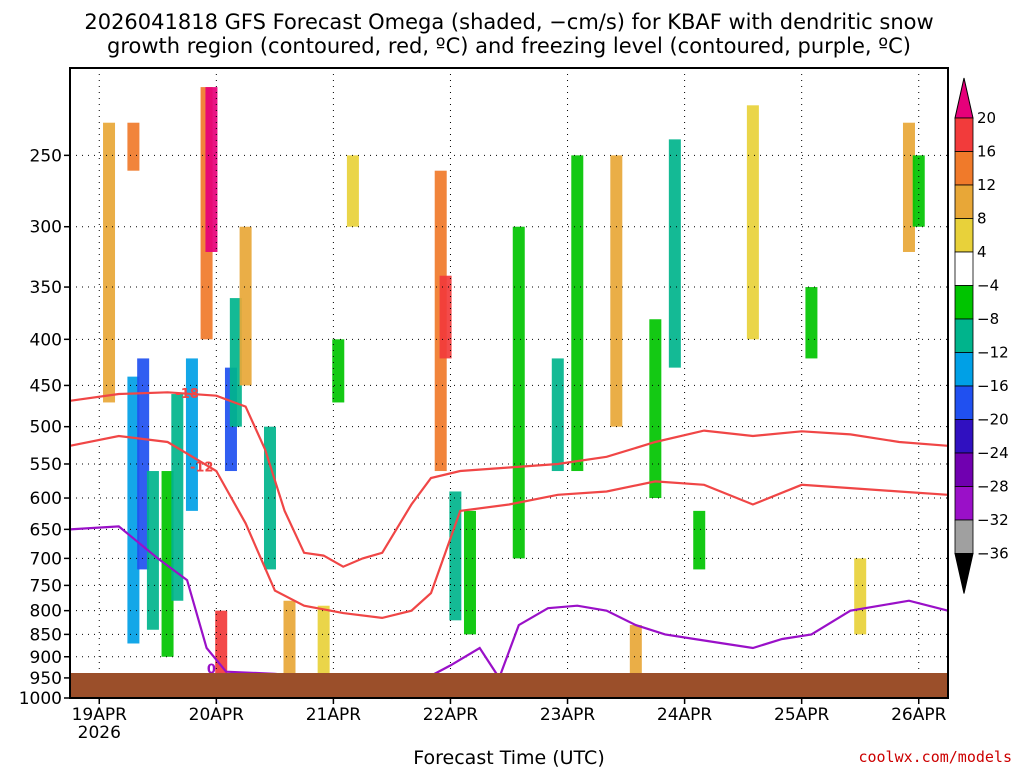 The width and height of the screenshot is (1024, 768). I want to click on x-tick-label-19APR: 19APR, so click(100, 715).